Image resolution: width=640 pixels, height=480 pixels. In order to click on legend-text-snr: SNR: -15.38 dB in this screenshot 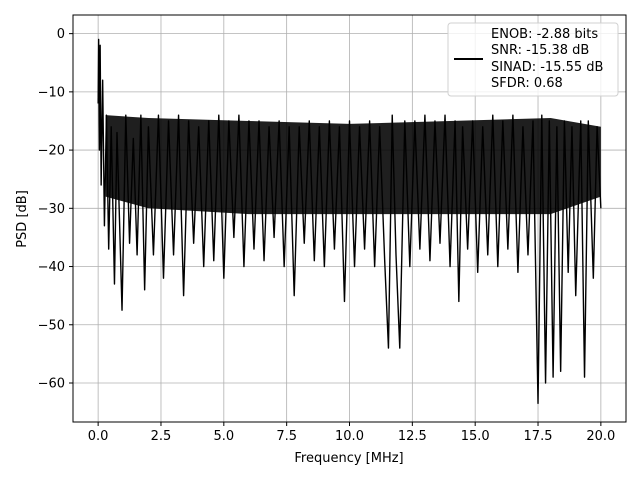, I will do `click(540, 50)`.